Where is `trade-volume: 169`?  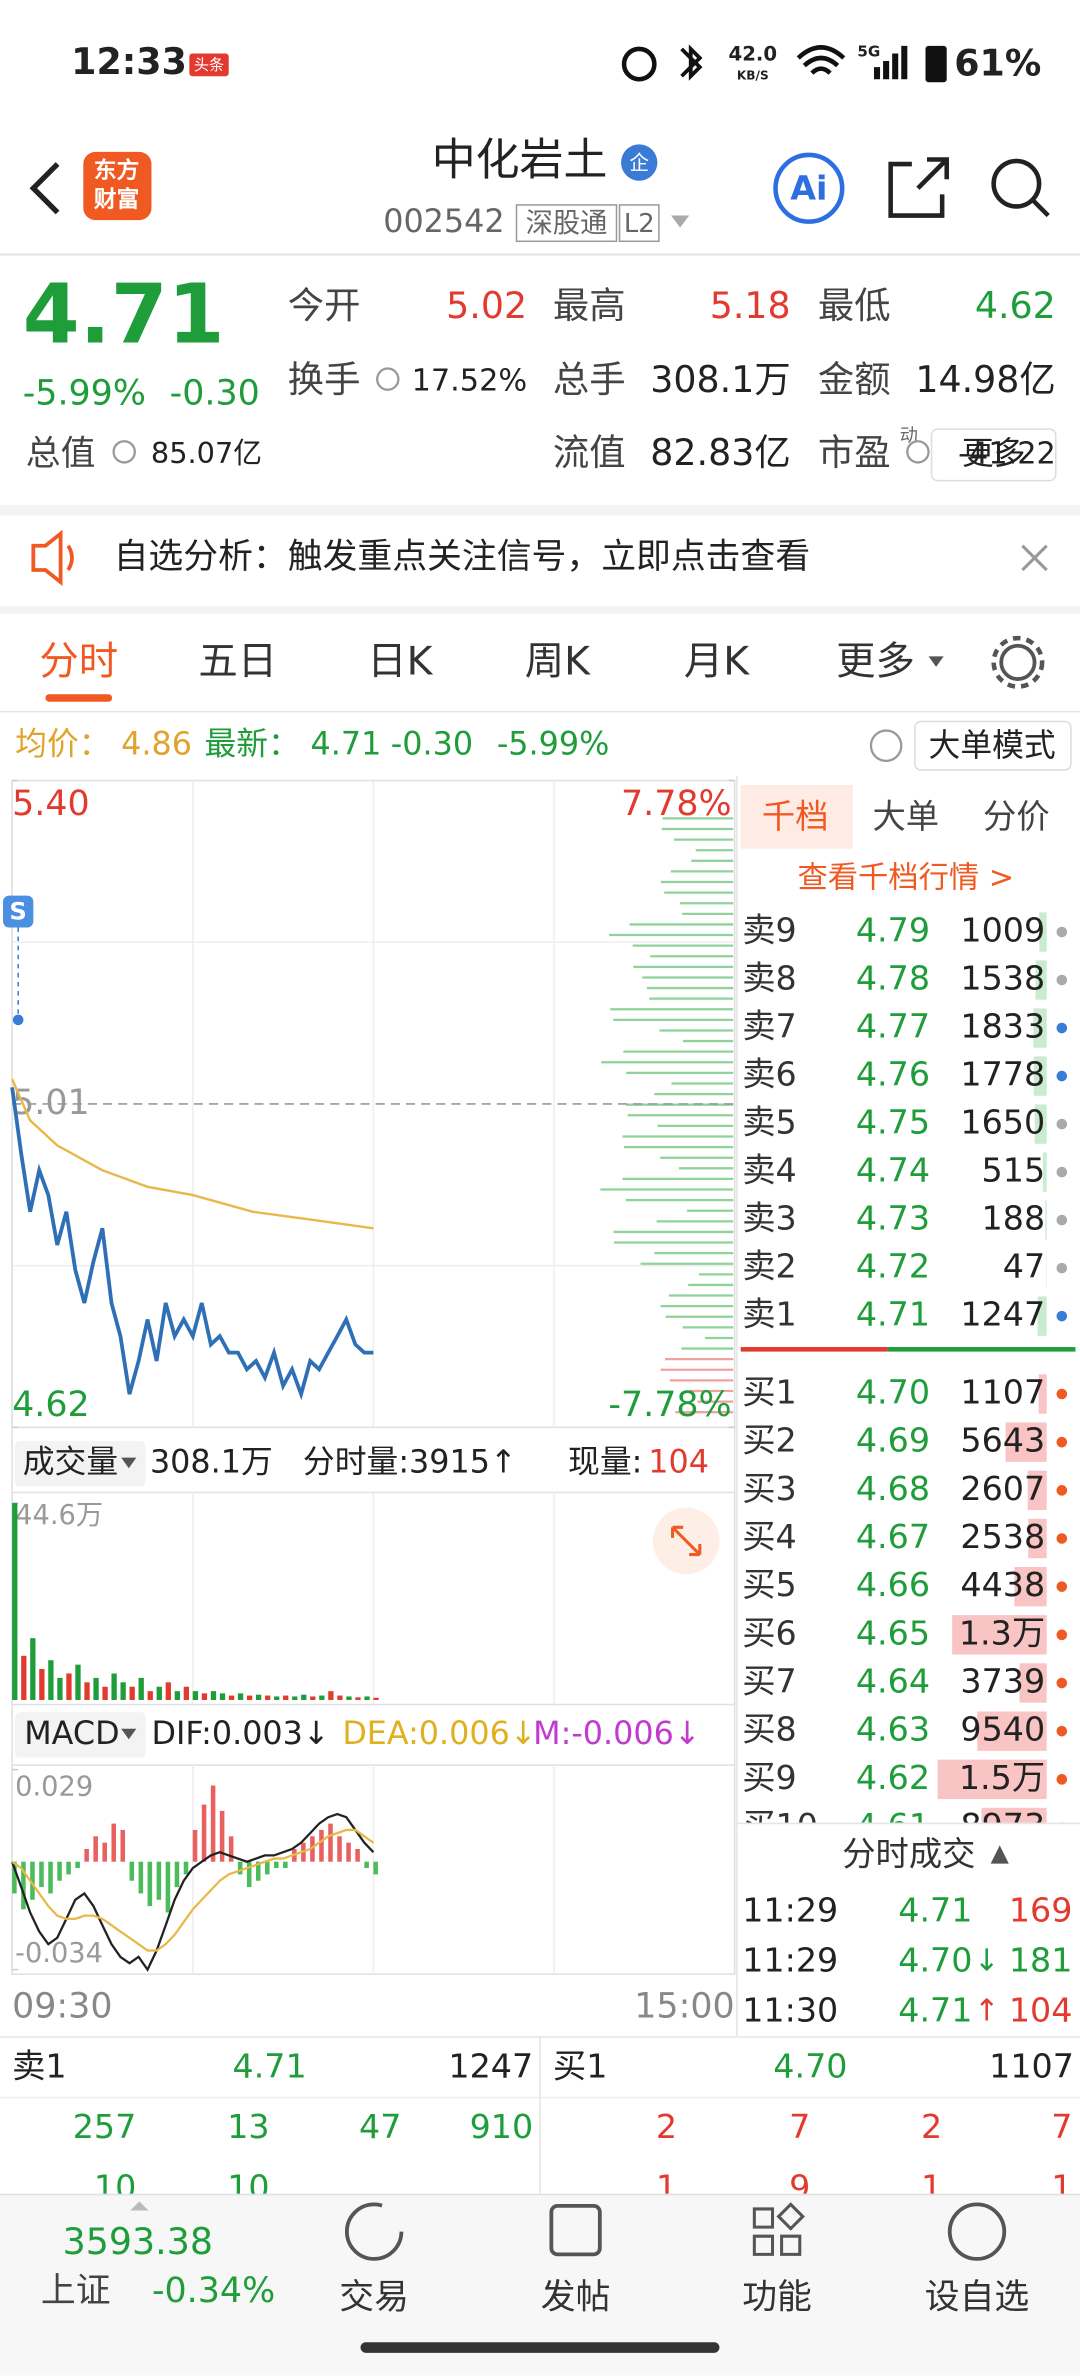
trade-volume: 169 is located at coordinates (1041, 1910).